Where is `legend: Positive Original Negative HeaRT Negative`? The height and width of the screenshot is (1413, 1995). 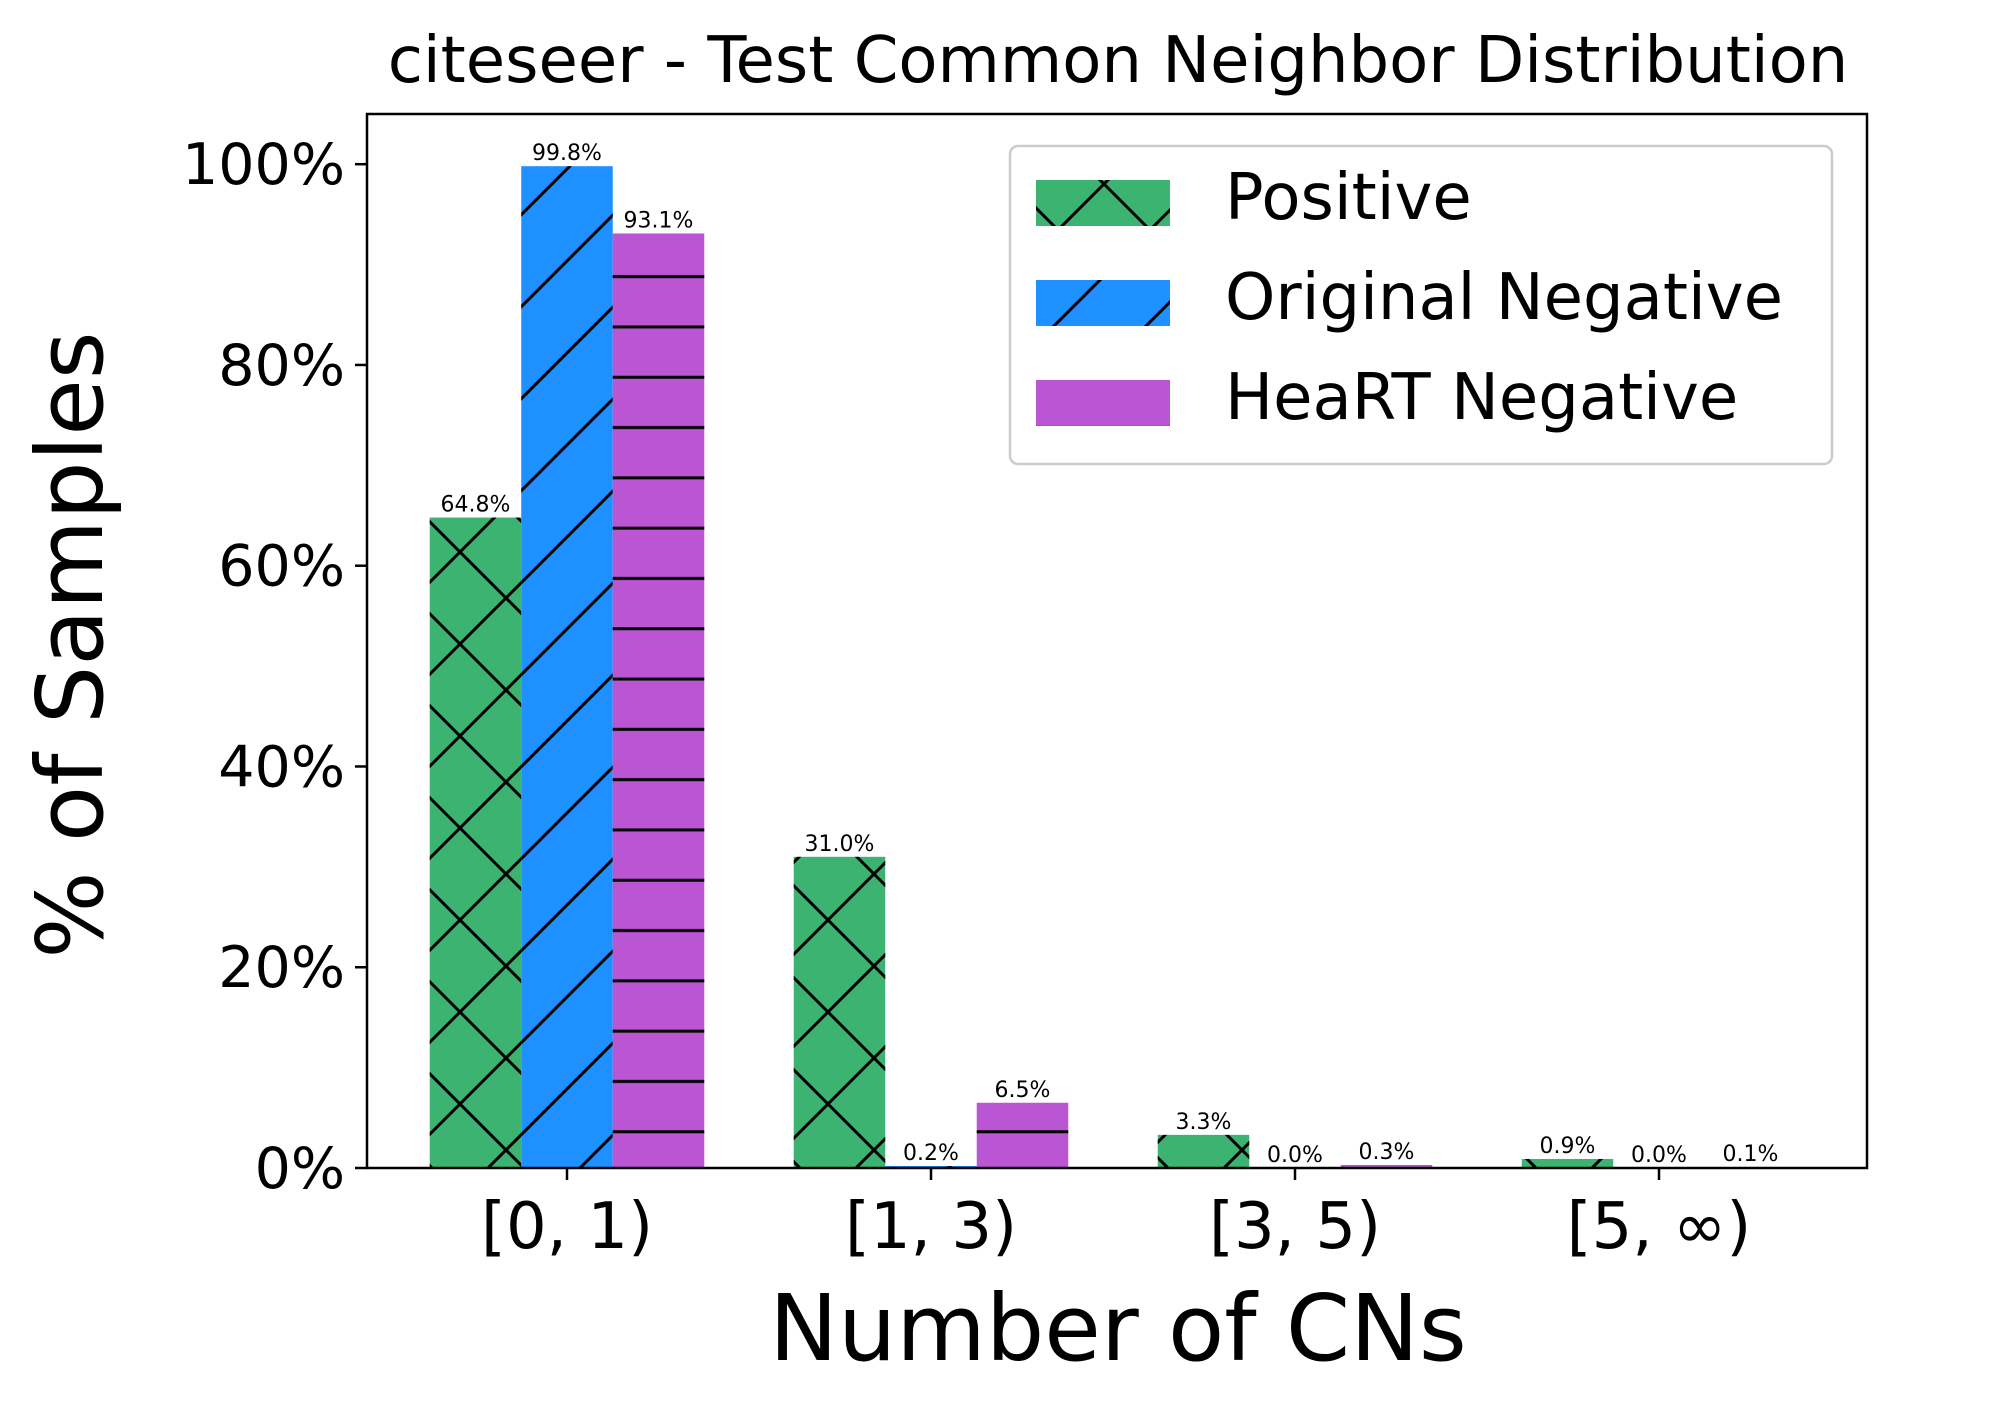
legend: Positive Original Negative HeaRT Negative is located at coordinates (1421, 305).